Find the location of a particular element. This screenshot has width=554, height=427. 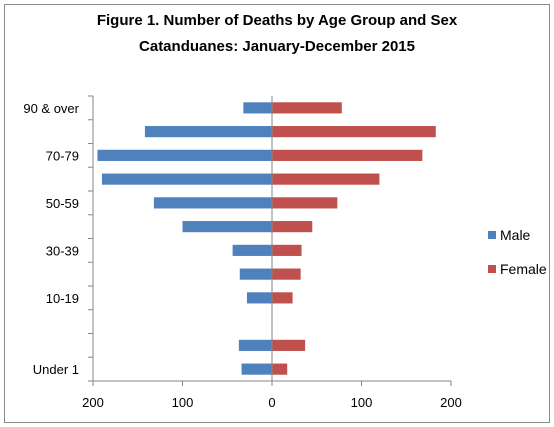

chart-subtitle: Catanduanes: January-December 2015 is located at coordinates (277, 46).